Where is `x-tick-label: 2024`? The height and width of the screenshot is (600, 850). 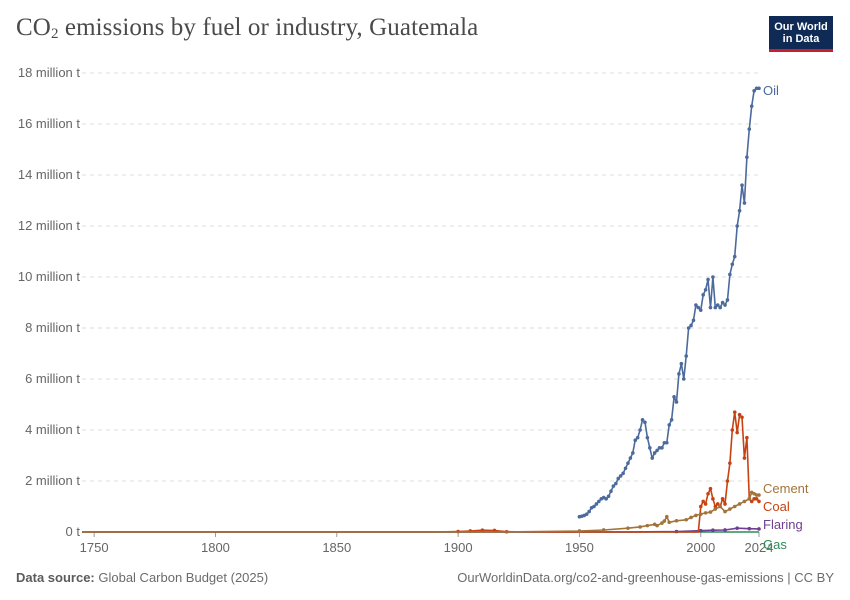
x-tick-label: 2024 is located at coordinates (759, 547).